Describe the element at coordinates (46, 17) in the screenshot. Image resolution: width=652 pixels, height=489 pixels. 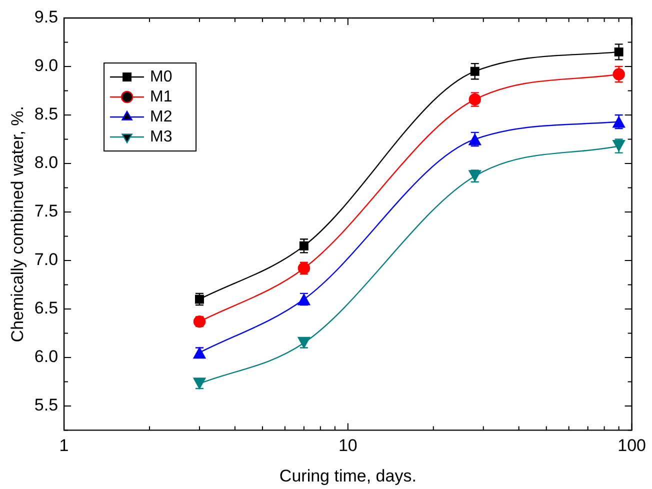
I see `y-tick-label: 9.5` at that location.